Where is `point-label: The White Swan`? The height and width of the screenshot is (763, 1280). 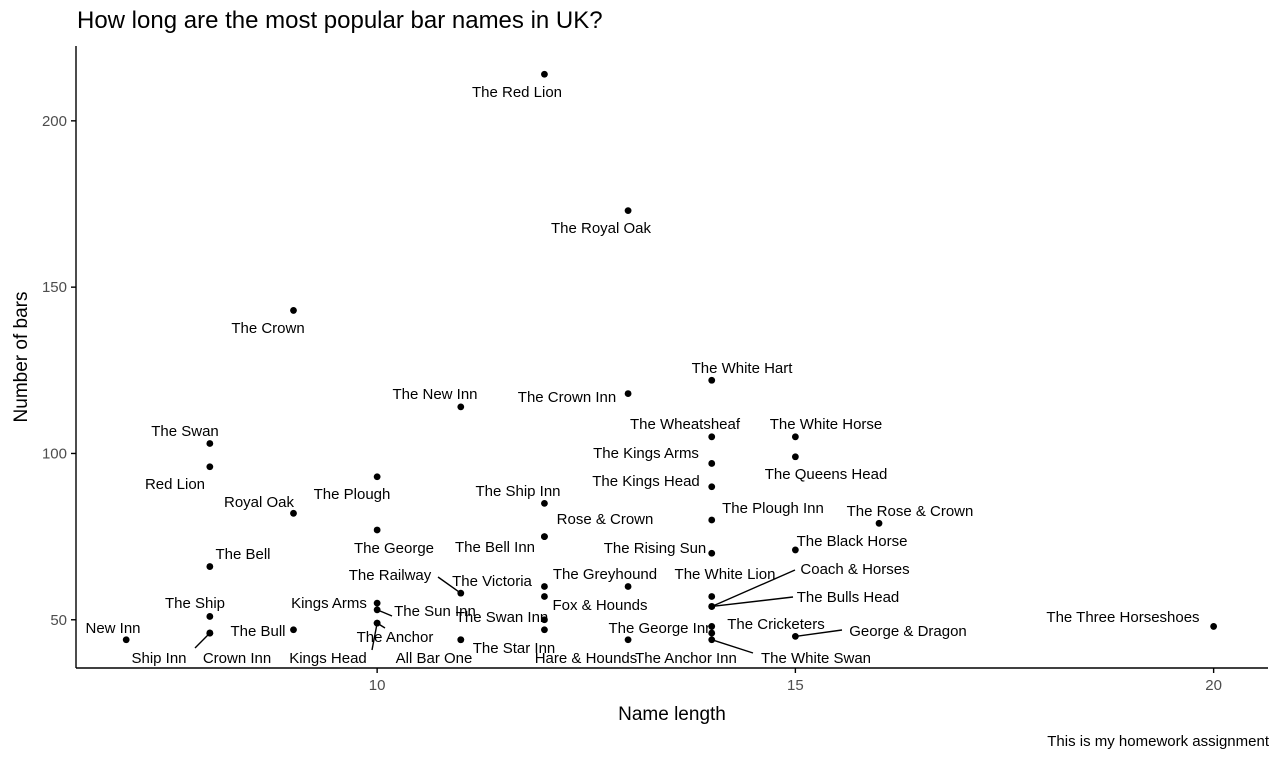
point-label: The White Swan is located at coordinates (816, 658).